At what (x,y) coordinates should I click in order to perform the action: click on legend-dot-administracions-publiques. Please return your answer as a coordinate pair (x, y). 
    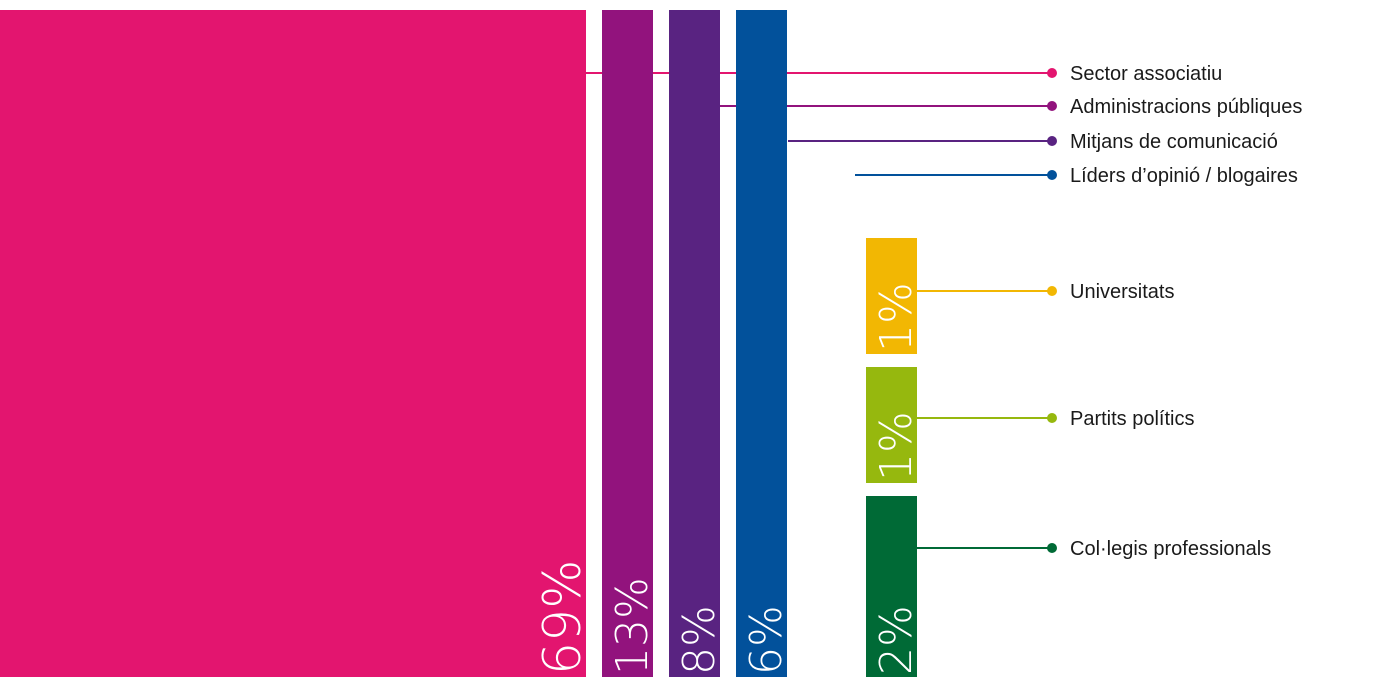
    Looking at the image, I should click on (1052, 106).